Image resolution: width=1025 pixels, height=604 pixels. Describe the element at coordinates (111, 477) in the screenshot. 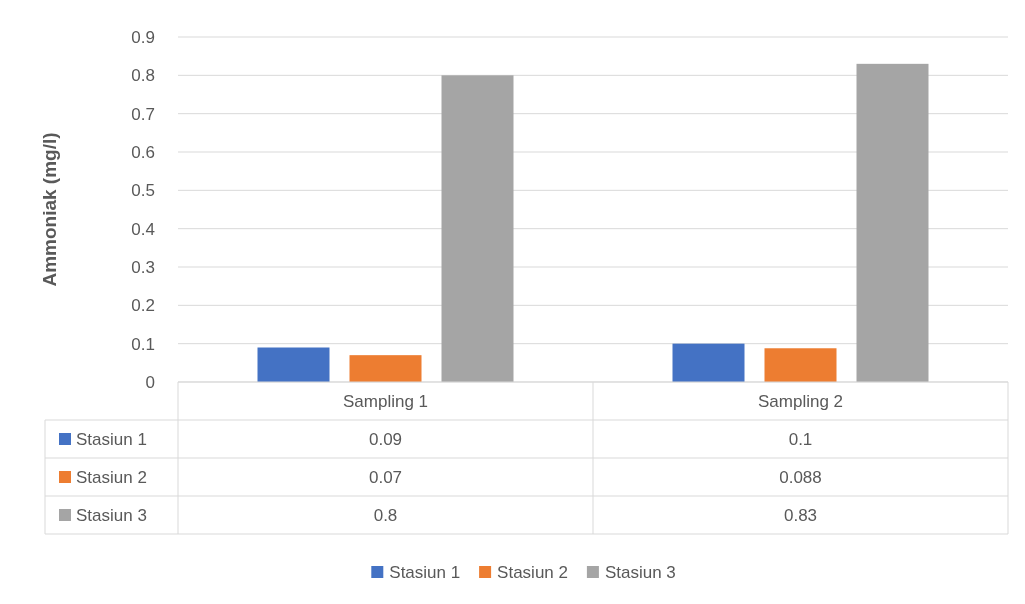

I see `text: Stasiun 2` at that location.